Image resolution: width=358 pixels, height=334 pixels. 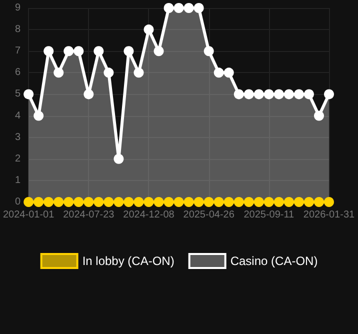 I want to click on y-tick-label: 6, so click(x=18, y=72).